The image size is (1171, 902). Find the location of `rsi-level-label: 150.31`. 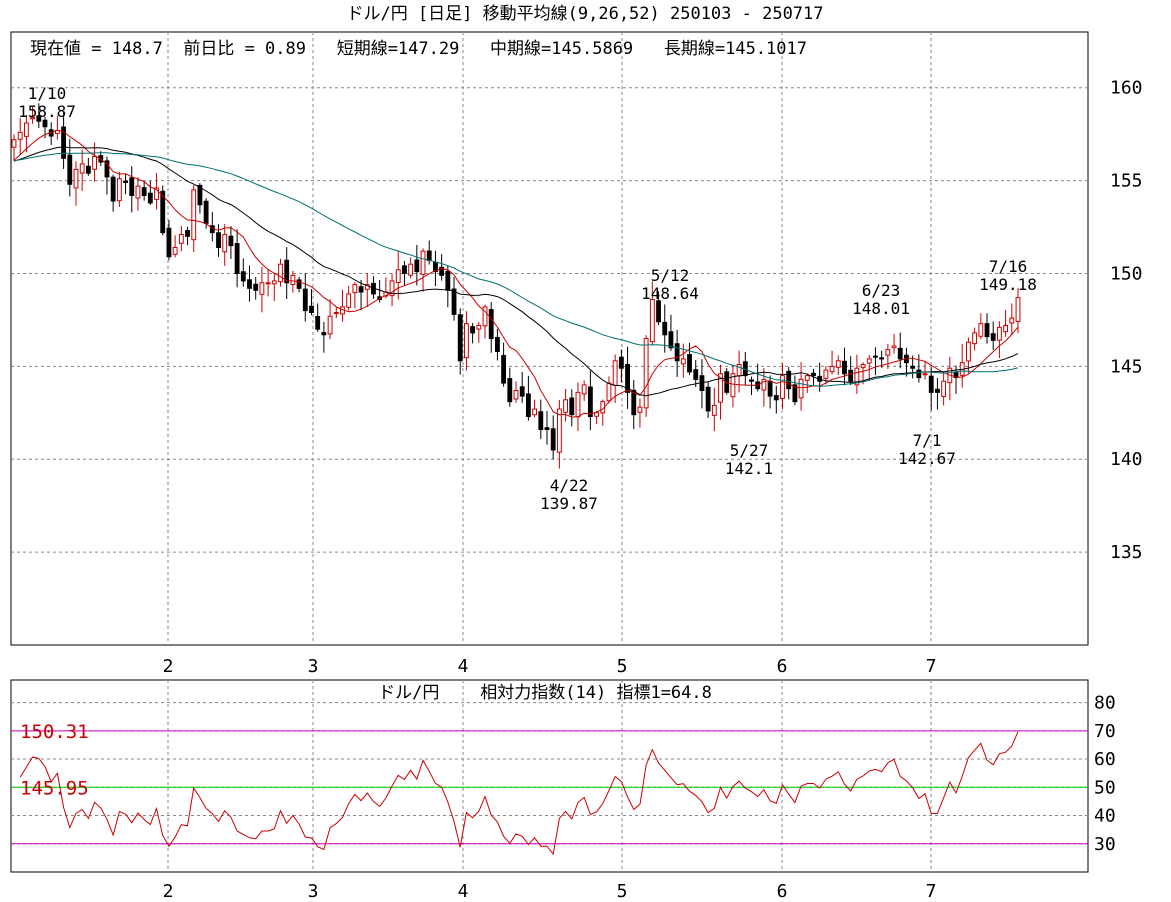

rsi-level-label: 150.31 is located at coordinates (54, 732).